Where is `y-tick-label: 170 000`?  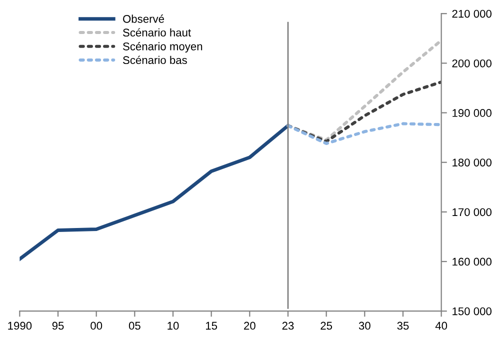 y-tick-label: 170 000 is located at coordinates (472, 212).